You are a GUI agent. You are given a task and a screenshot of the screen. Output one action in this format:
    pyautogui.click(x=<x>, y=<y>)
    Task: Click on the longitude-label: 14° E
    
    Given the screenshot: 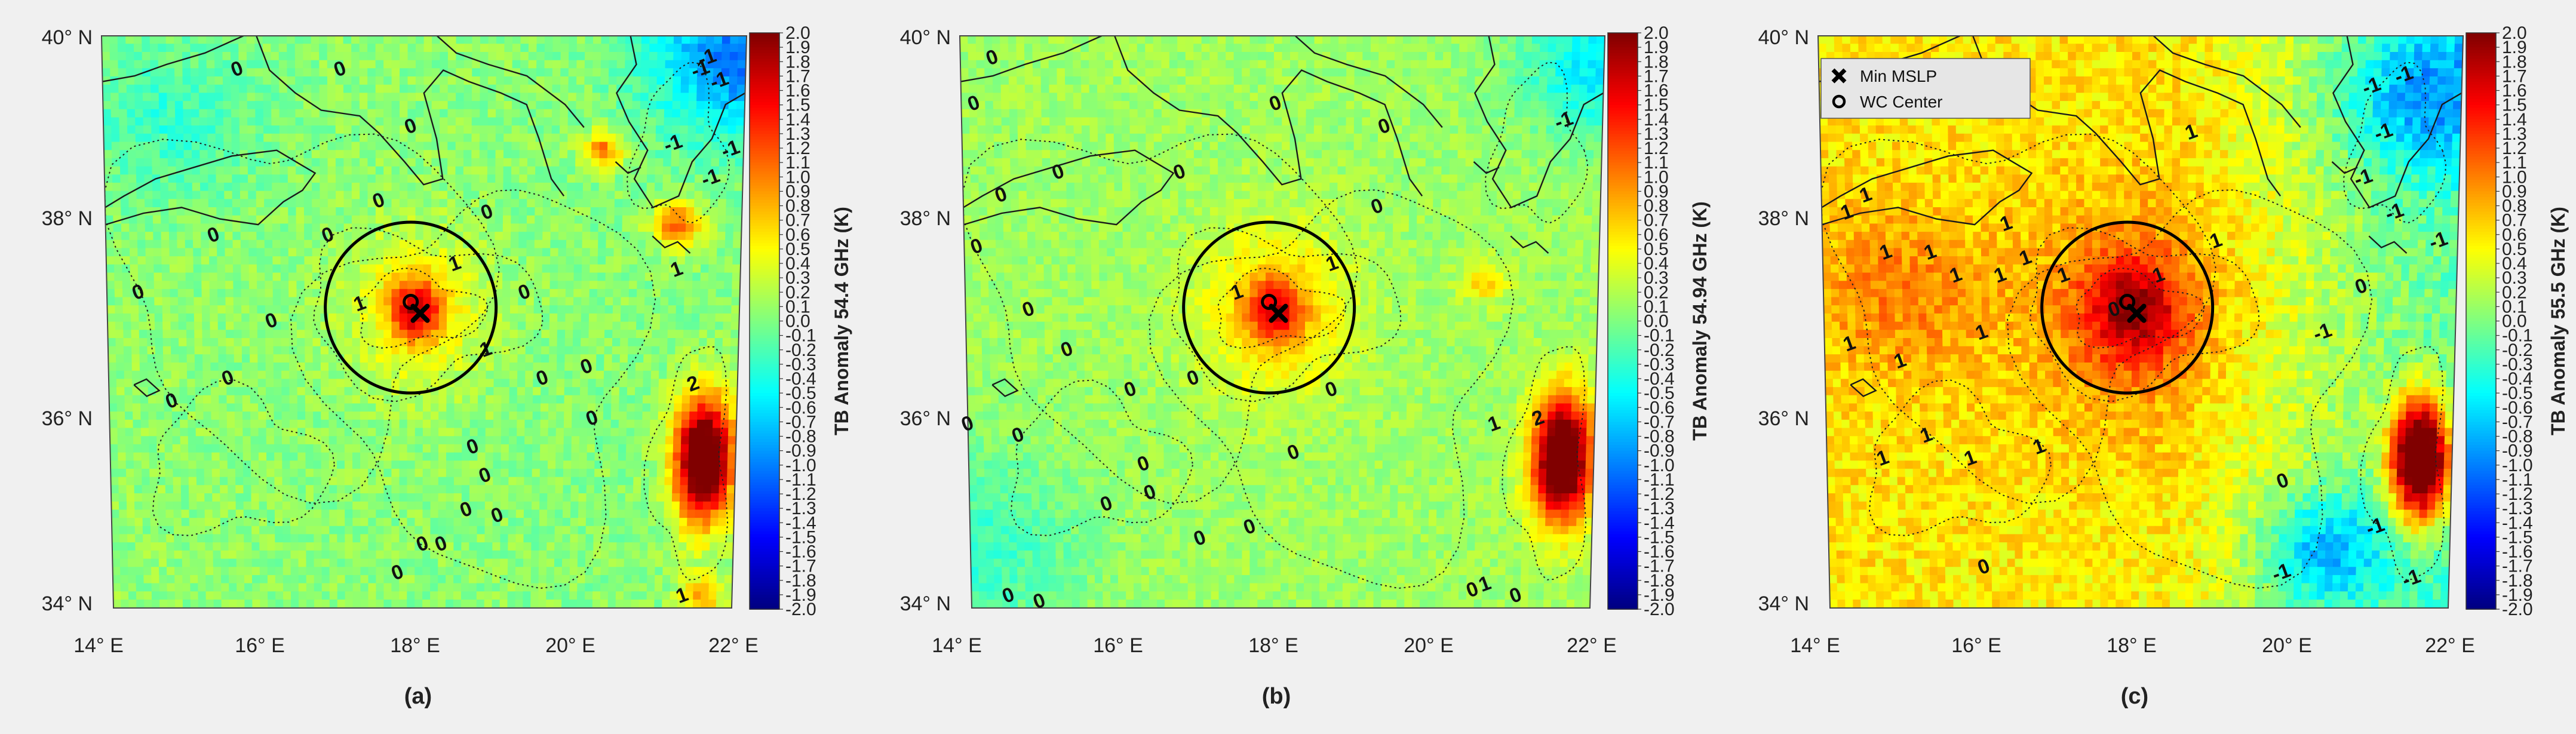 What is the action you would take?
    pyautogui.click(x=957, y=645)
    